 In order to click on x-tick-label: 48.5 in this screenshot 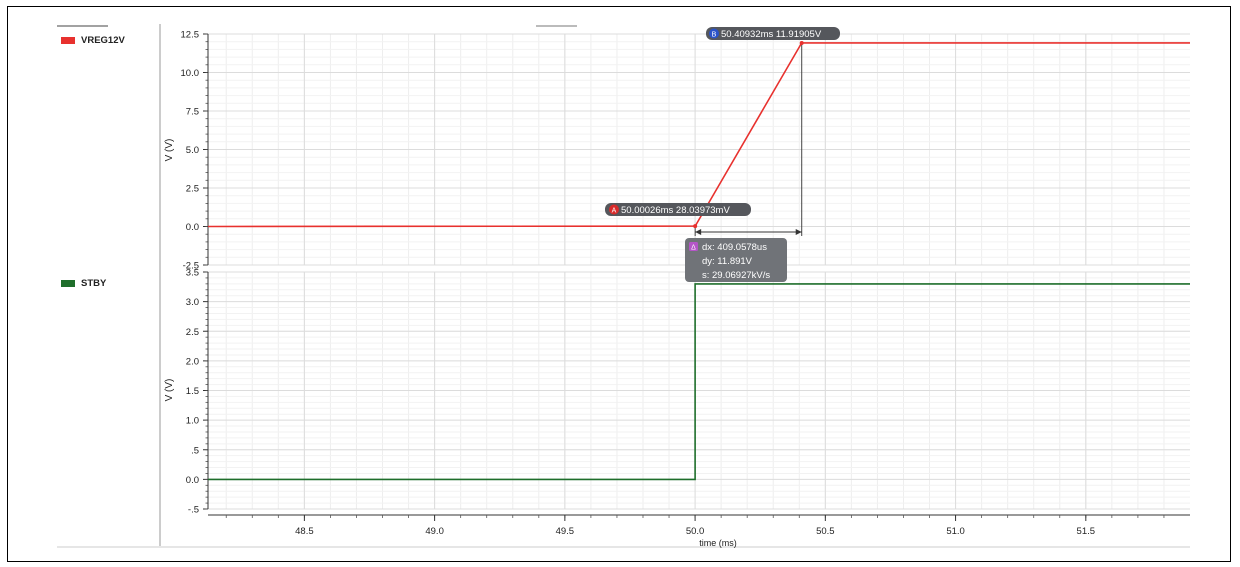, I will do `click(304, 531)`.